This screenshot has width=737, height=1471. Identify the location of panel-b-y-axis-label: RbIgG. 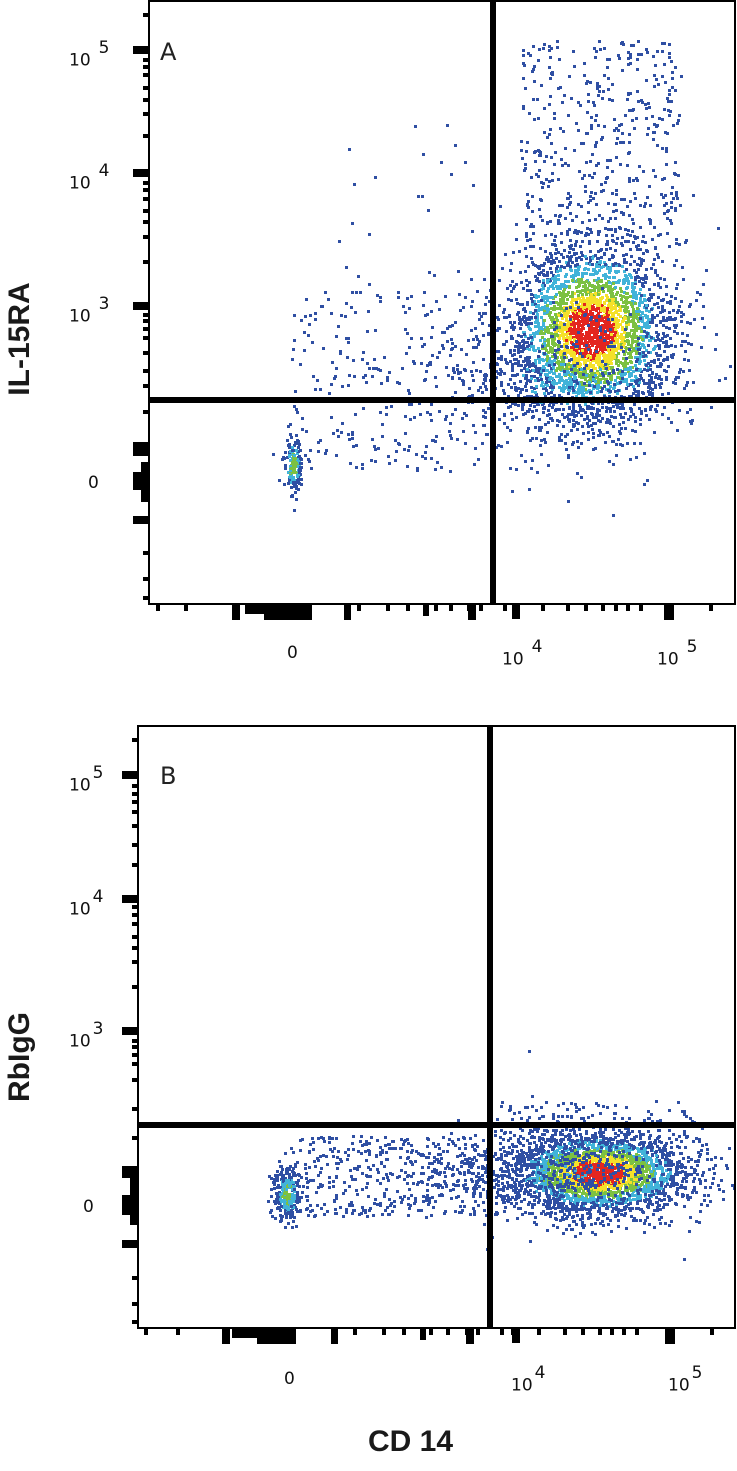
(19, 1057).